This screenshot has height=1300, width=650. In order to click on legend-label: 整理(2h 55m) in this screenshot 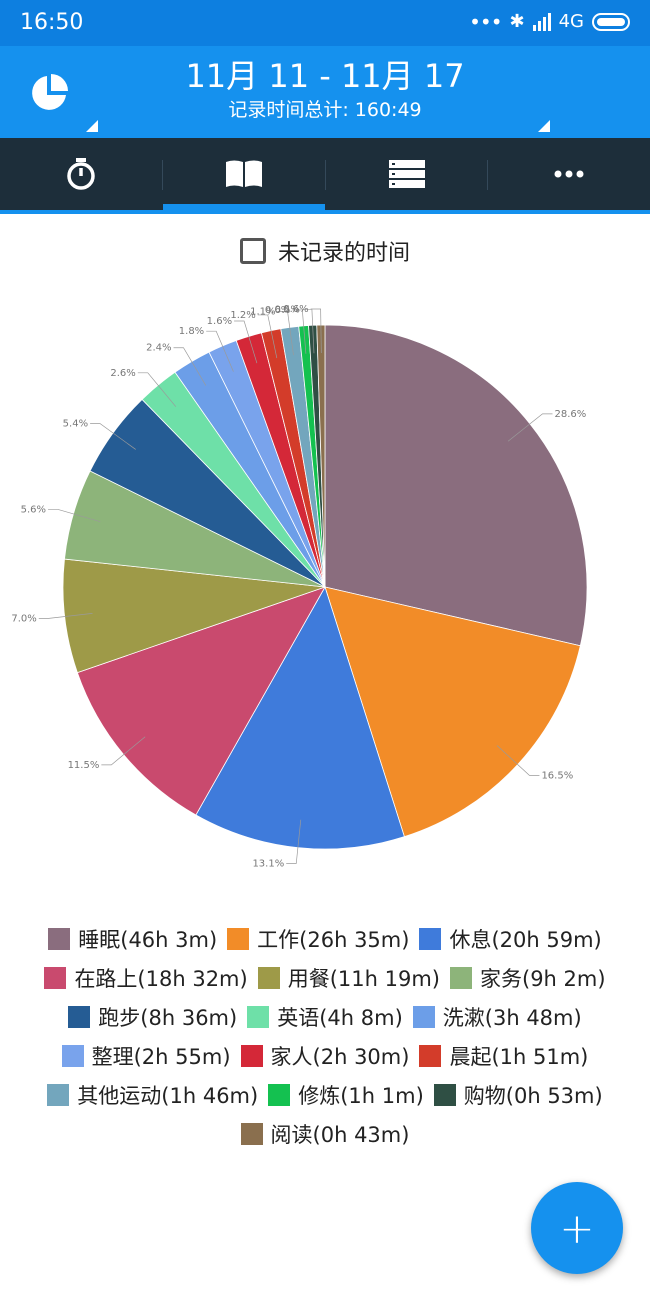, I will do `click(161, 1056)`.